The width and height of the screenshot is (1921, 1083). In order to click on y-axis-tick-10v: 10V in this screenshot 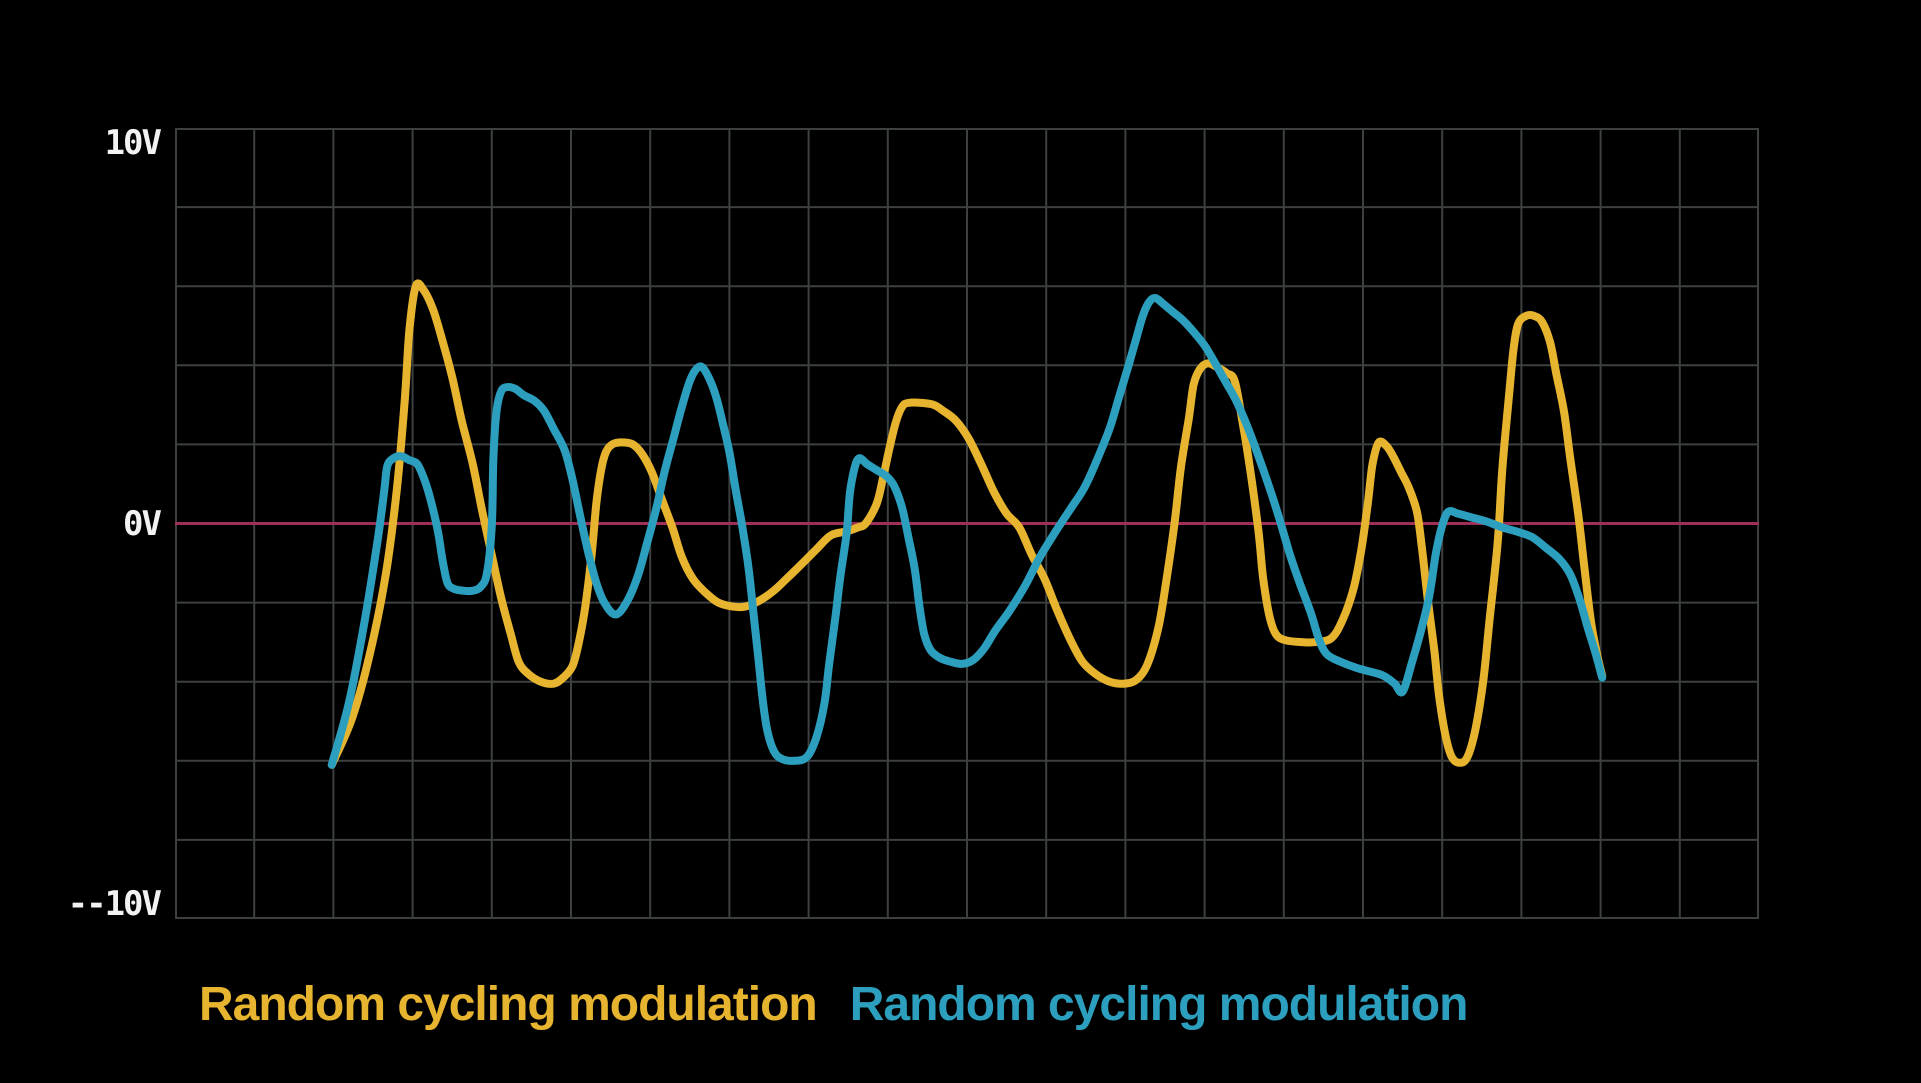, I will do `click(133, 143)`.